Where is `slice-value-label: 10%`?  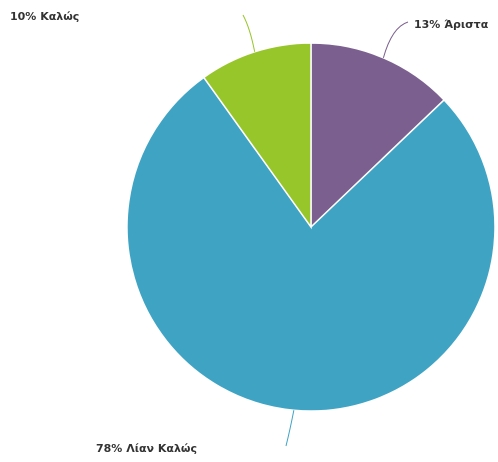 slice-value-label: 10% is located at coordinates (23, 16).